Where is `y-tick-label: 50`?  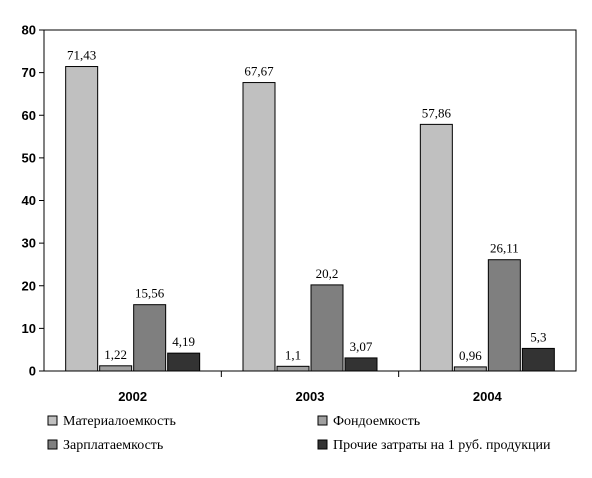
y-tick-label: 50 is located at coordinates (29, 157).